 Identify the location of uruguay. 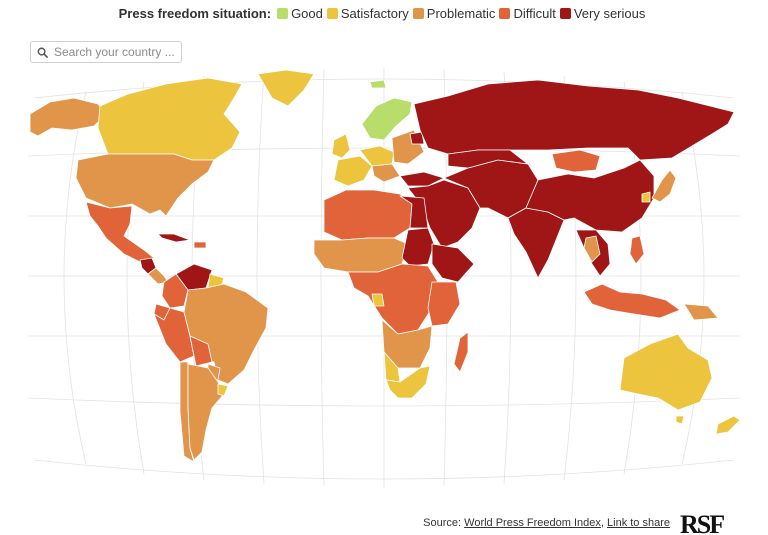
(223, 390).